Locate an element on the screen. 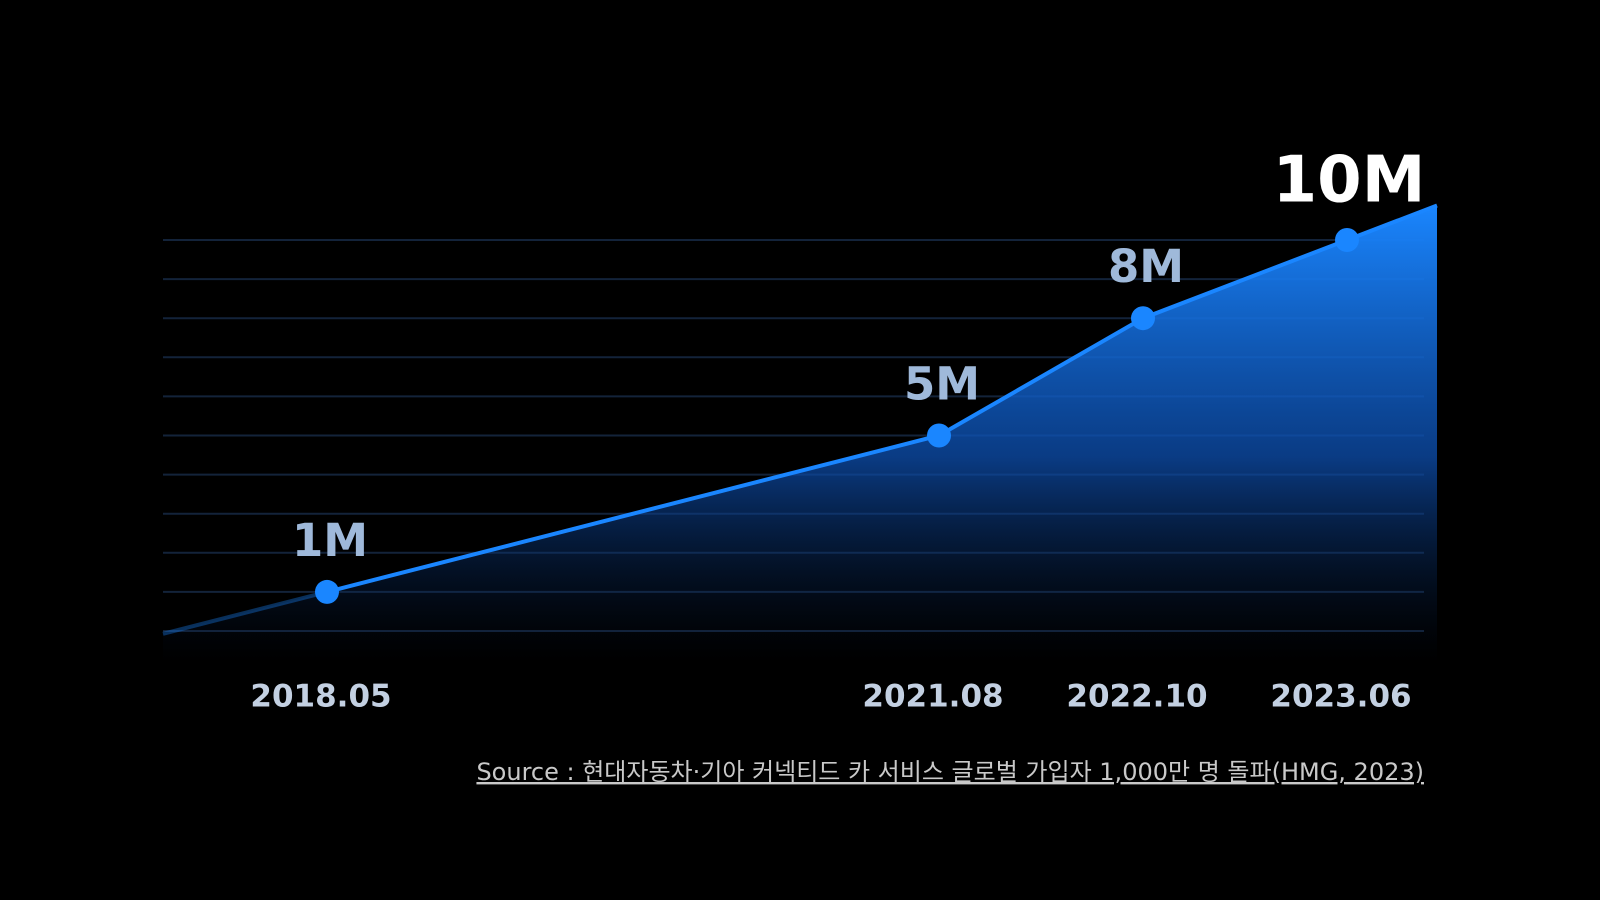 This screenshot has height=900, width=1600. value-label: 1M is located at coordinates (330, 540).